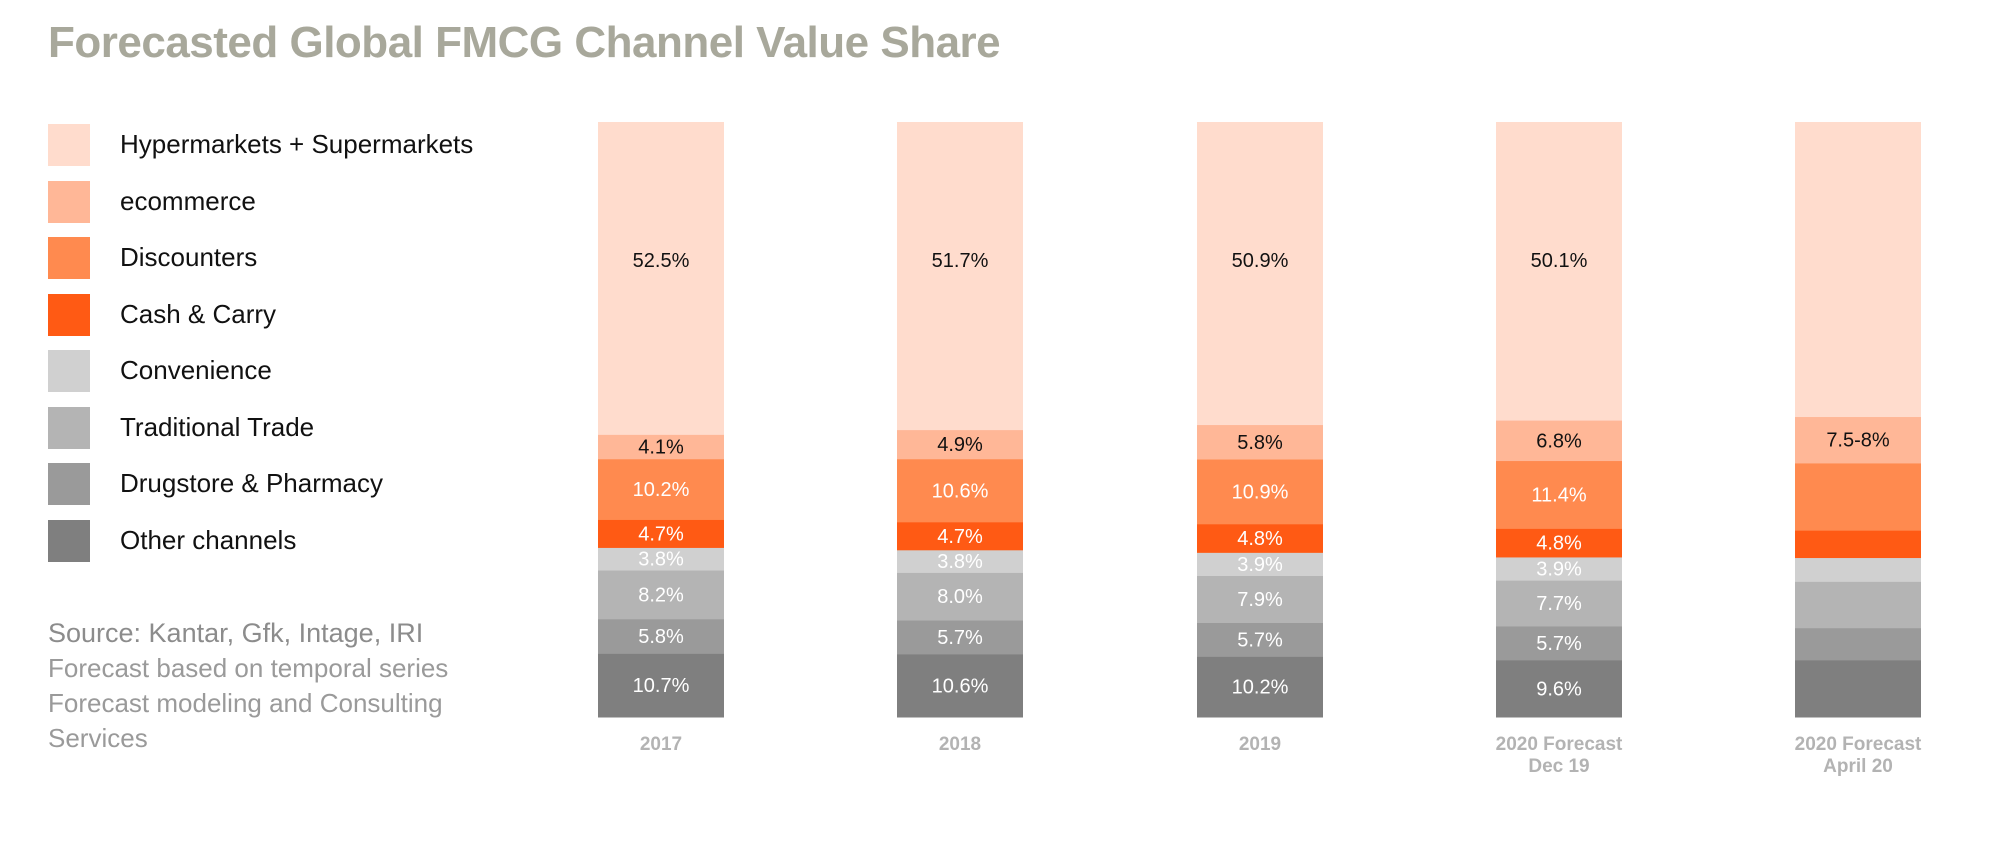 The height and width of the screenshot is (865, 2000). Describe the element at coordinates (217, 426) in the screenshot. I see `legend-label-traditional-trade: Traditional Trade` at that location.